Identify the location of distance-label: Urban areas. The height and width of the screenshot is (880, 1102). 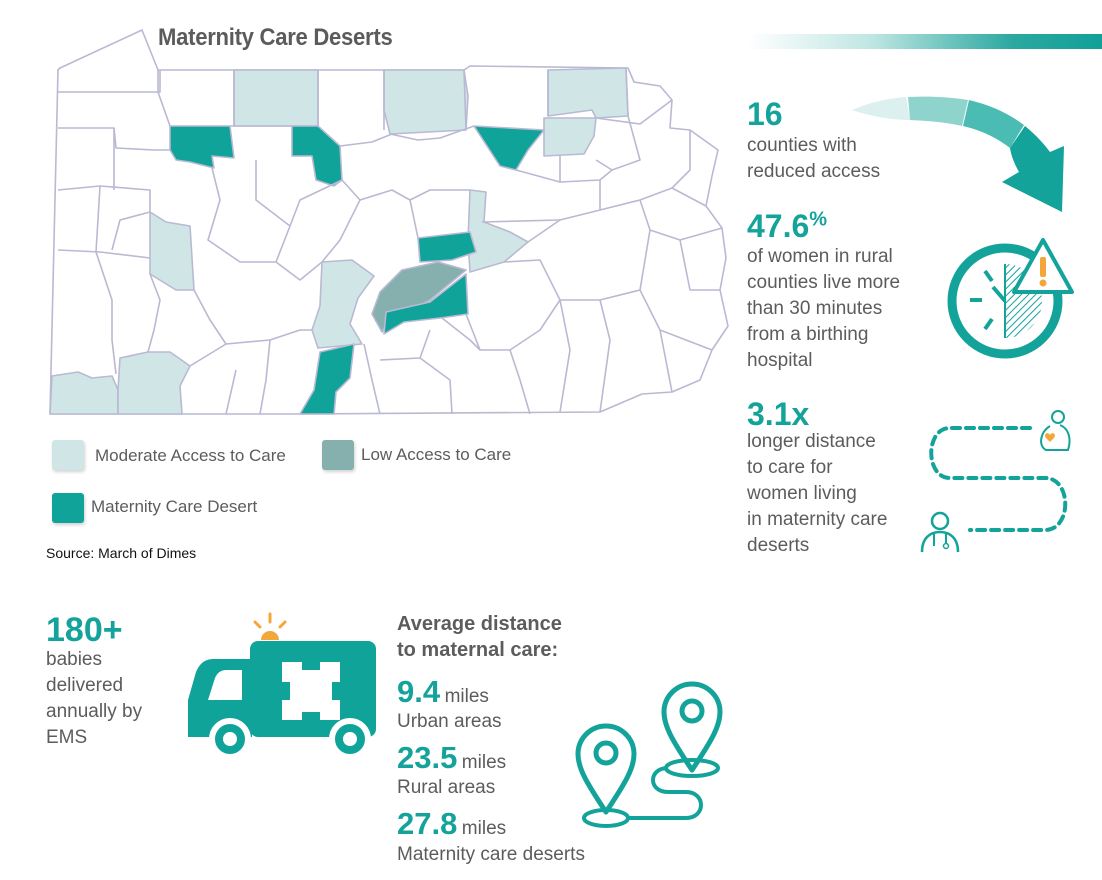
(449, 721).